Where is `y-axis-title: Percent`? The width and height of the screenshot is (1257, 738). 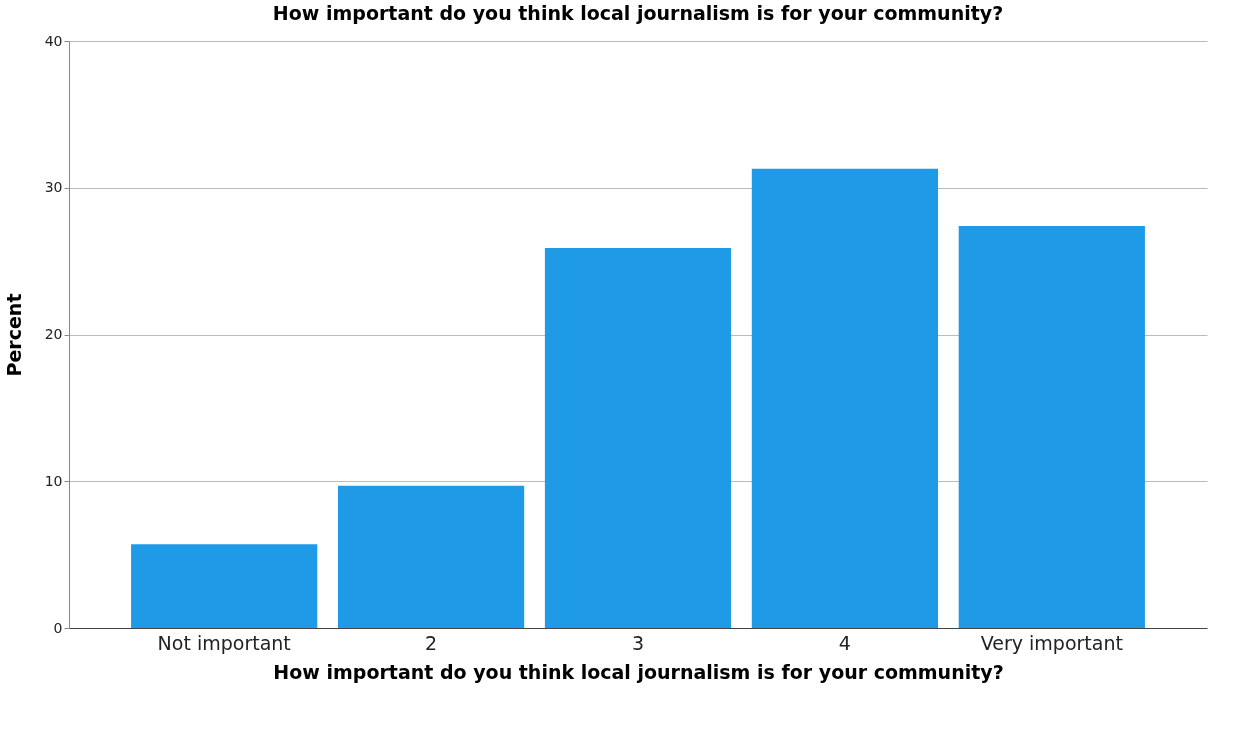
y-axis-title: Percent is located at coordinates (13, 335).